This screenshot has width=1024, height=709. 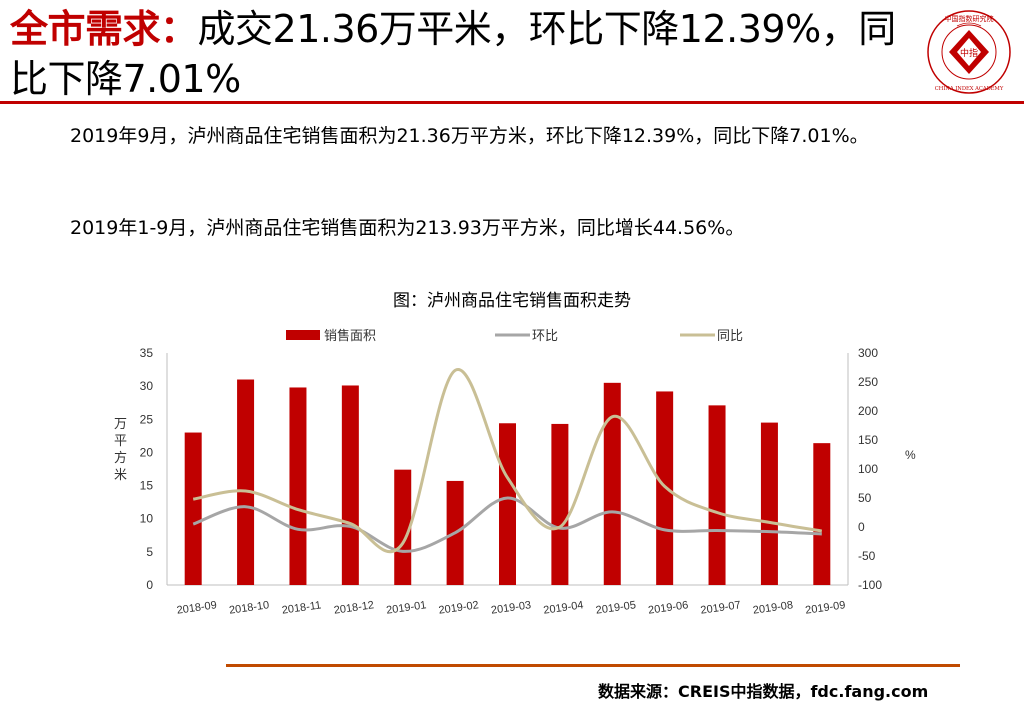 I want to click on x-tick-label: 2019-07, so click(x=721, y=608).